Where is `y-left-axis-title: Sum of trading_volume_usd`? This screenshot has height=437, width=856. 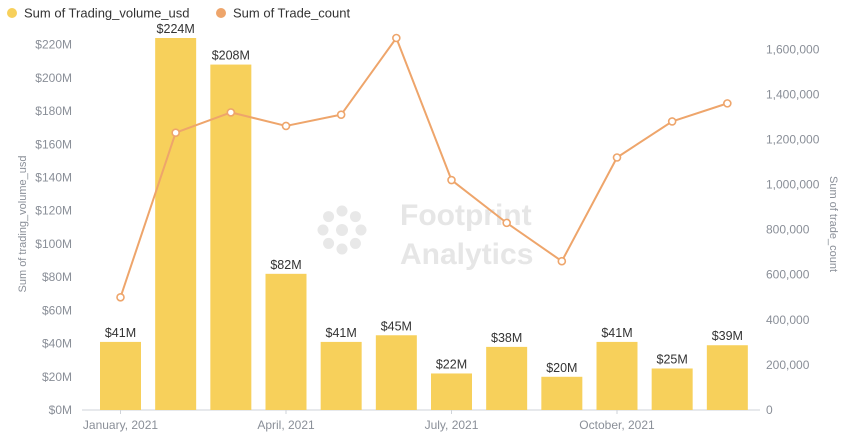 y-left-axis-title: Sum of trading_volume_usd is located at coordinates (23, 224).